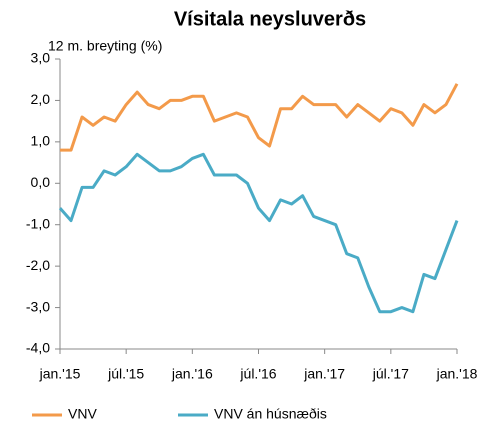  What do you see at coordinates (270, 414) in the screenshot?
I see `legend-label: VNV án húsnæðis` at bounding box center [270, 414].